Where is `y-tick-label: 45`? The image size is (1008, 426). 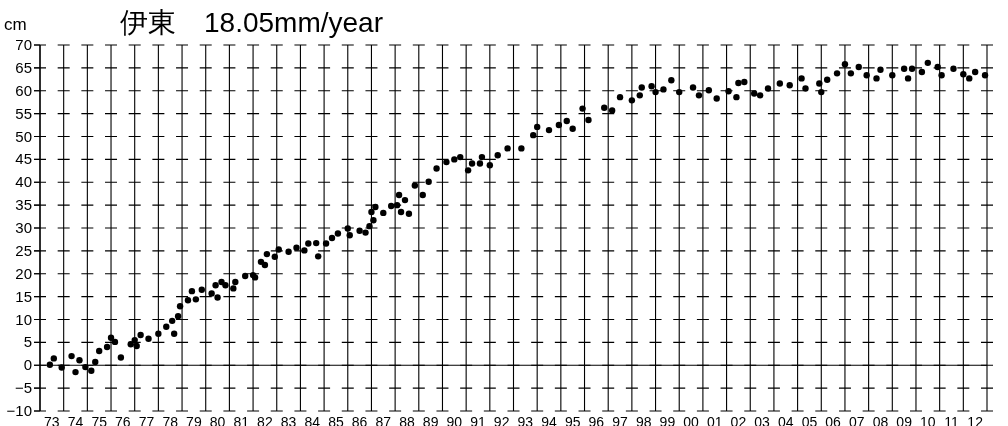 y-tick-label: 45 is located at coordinates (23, 159).